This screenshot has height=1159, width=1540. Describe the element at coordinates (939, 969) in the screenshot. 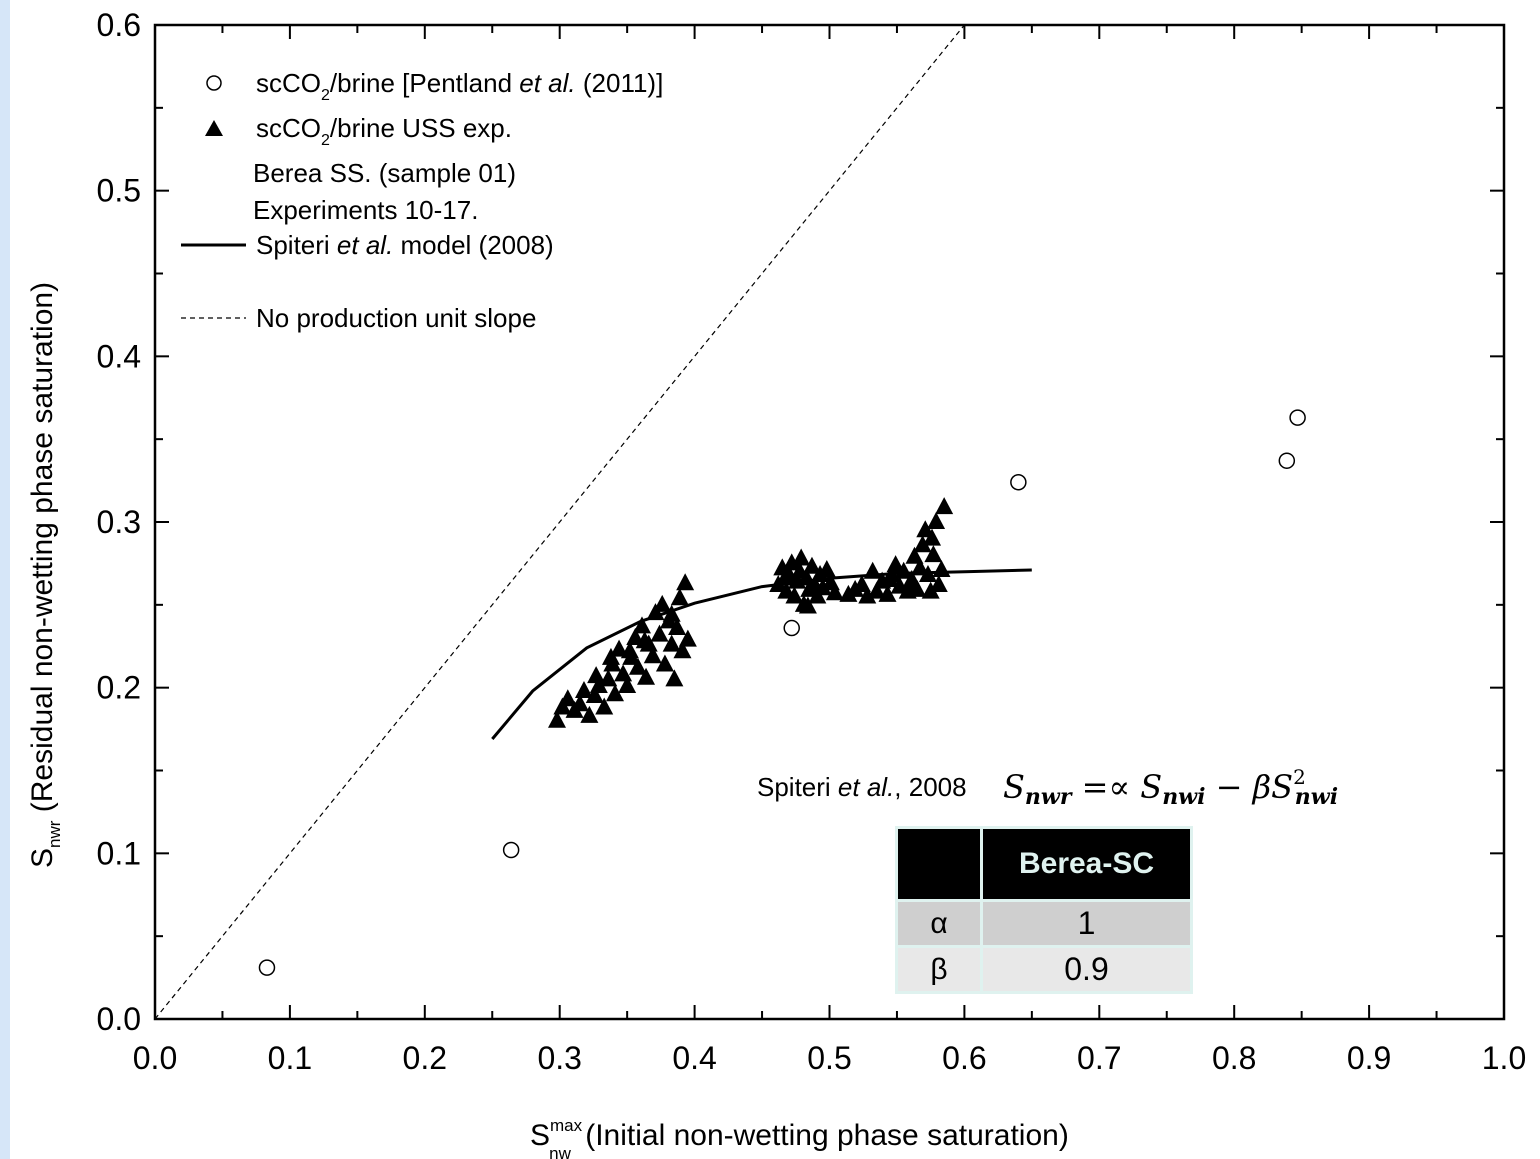

I see `param-beta-symbol: β` at that location.